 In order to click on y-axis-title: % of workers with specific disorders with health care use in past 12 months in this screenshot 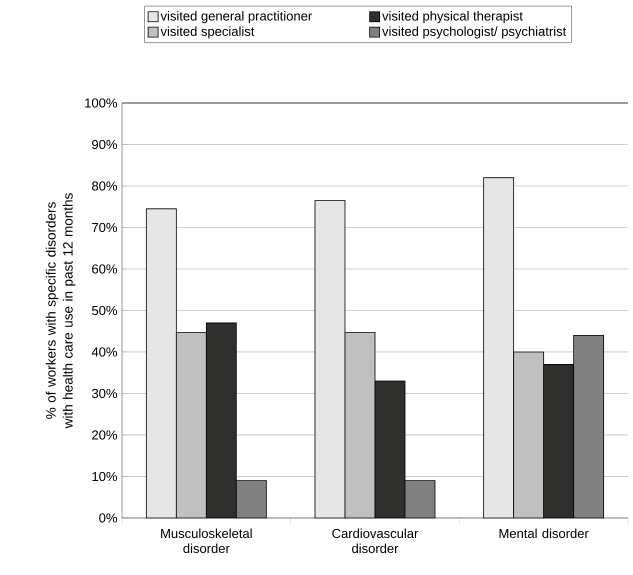, I will do `click(61, 310)`.